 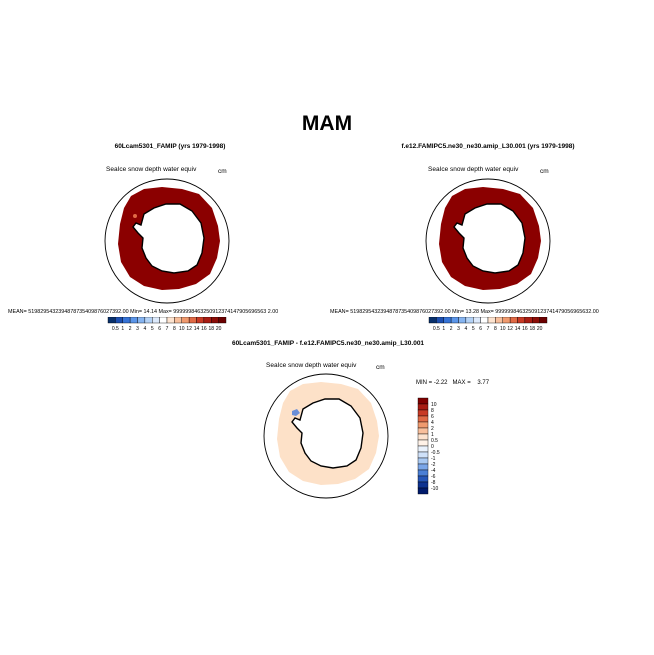 What do you see at coordinates (458, 329) in the screenshot?
I see `right-colorbar-tick-label: 3` at bounding box center [458, 329].